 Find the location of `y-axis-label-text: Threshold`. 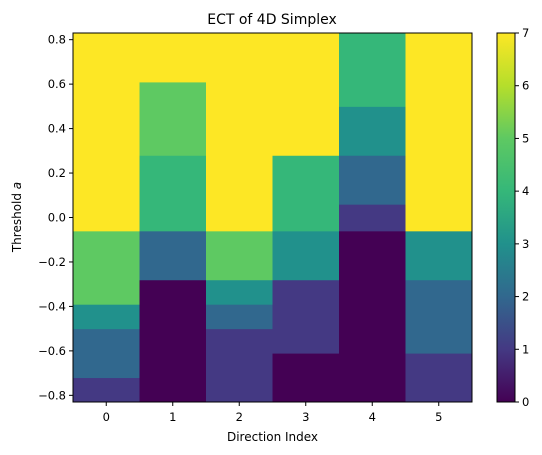

y-axis-label-text: Threshold is located at coordinates (17, 221).